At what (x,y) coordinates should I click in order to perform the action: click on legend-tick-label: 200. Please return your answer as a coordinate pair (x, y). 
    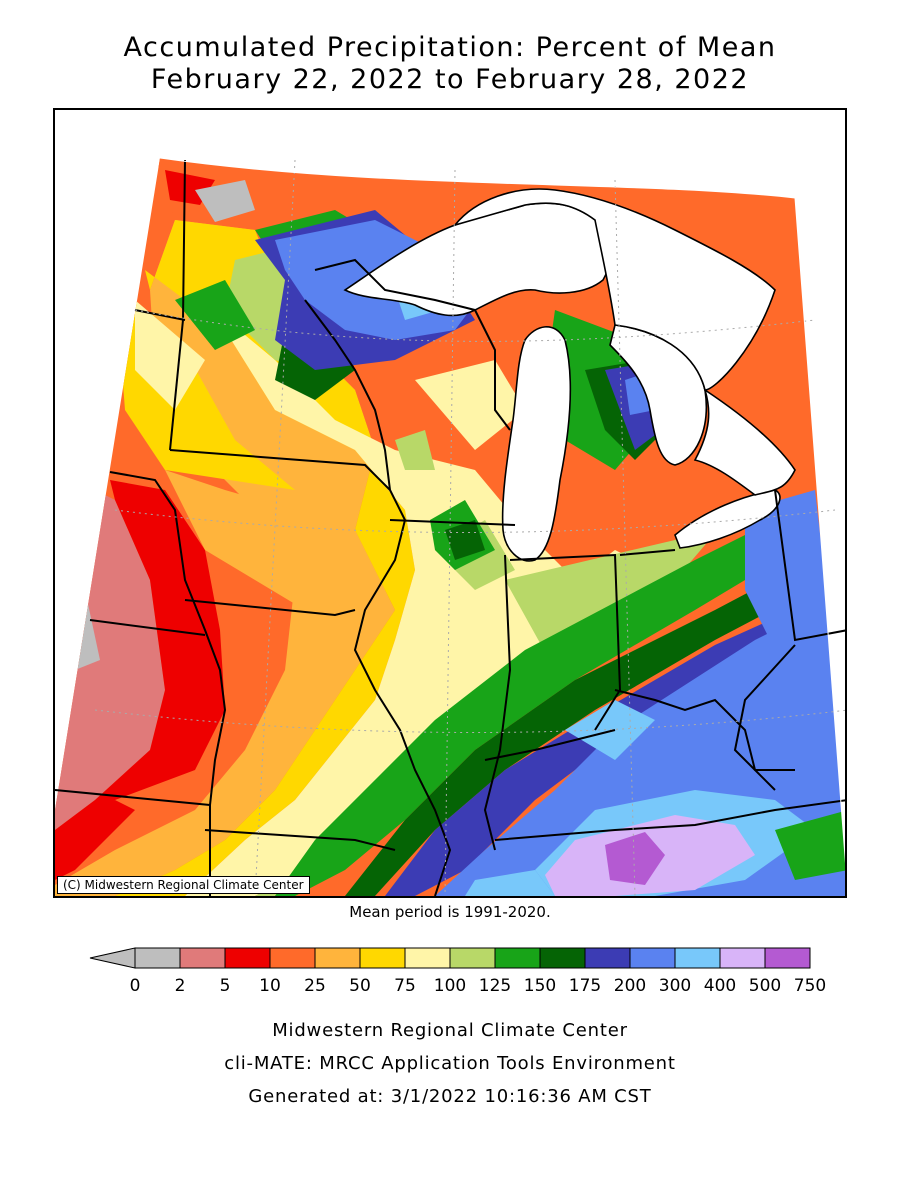
    Looking at the image, I should click on (630, 986).